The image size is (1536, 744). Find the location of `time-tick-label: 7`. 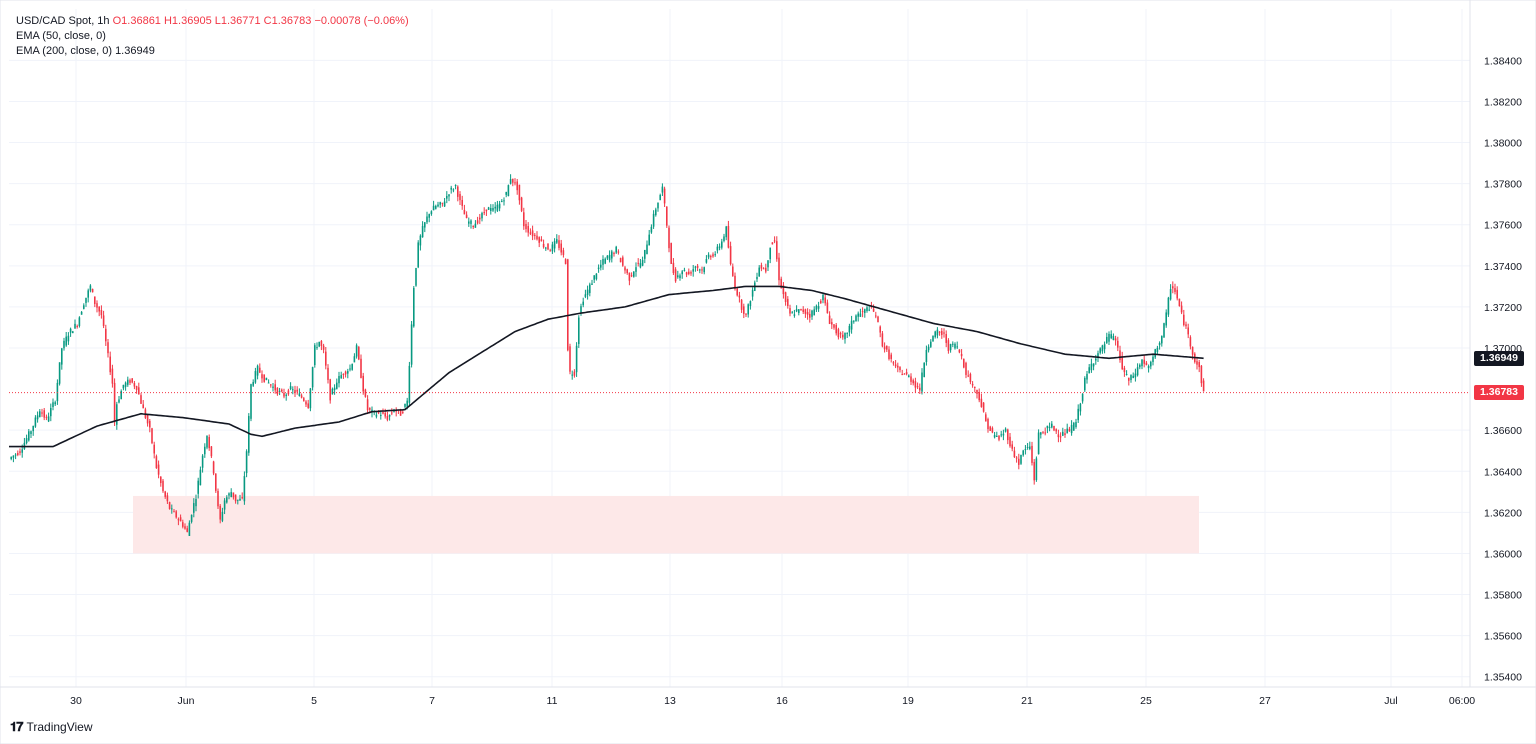

time-tick-label: 7 is located at coordinates (432, 701).